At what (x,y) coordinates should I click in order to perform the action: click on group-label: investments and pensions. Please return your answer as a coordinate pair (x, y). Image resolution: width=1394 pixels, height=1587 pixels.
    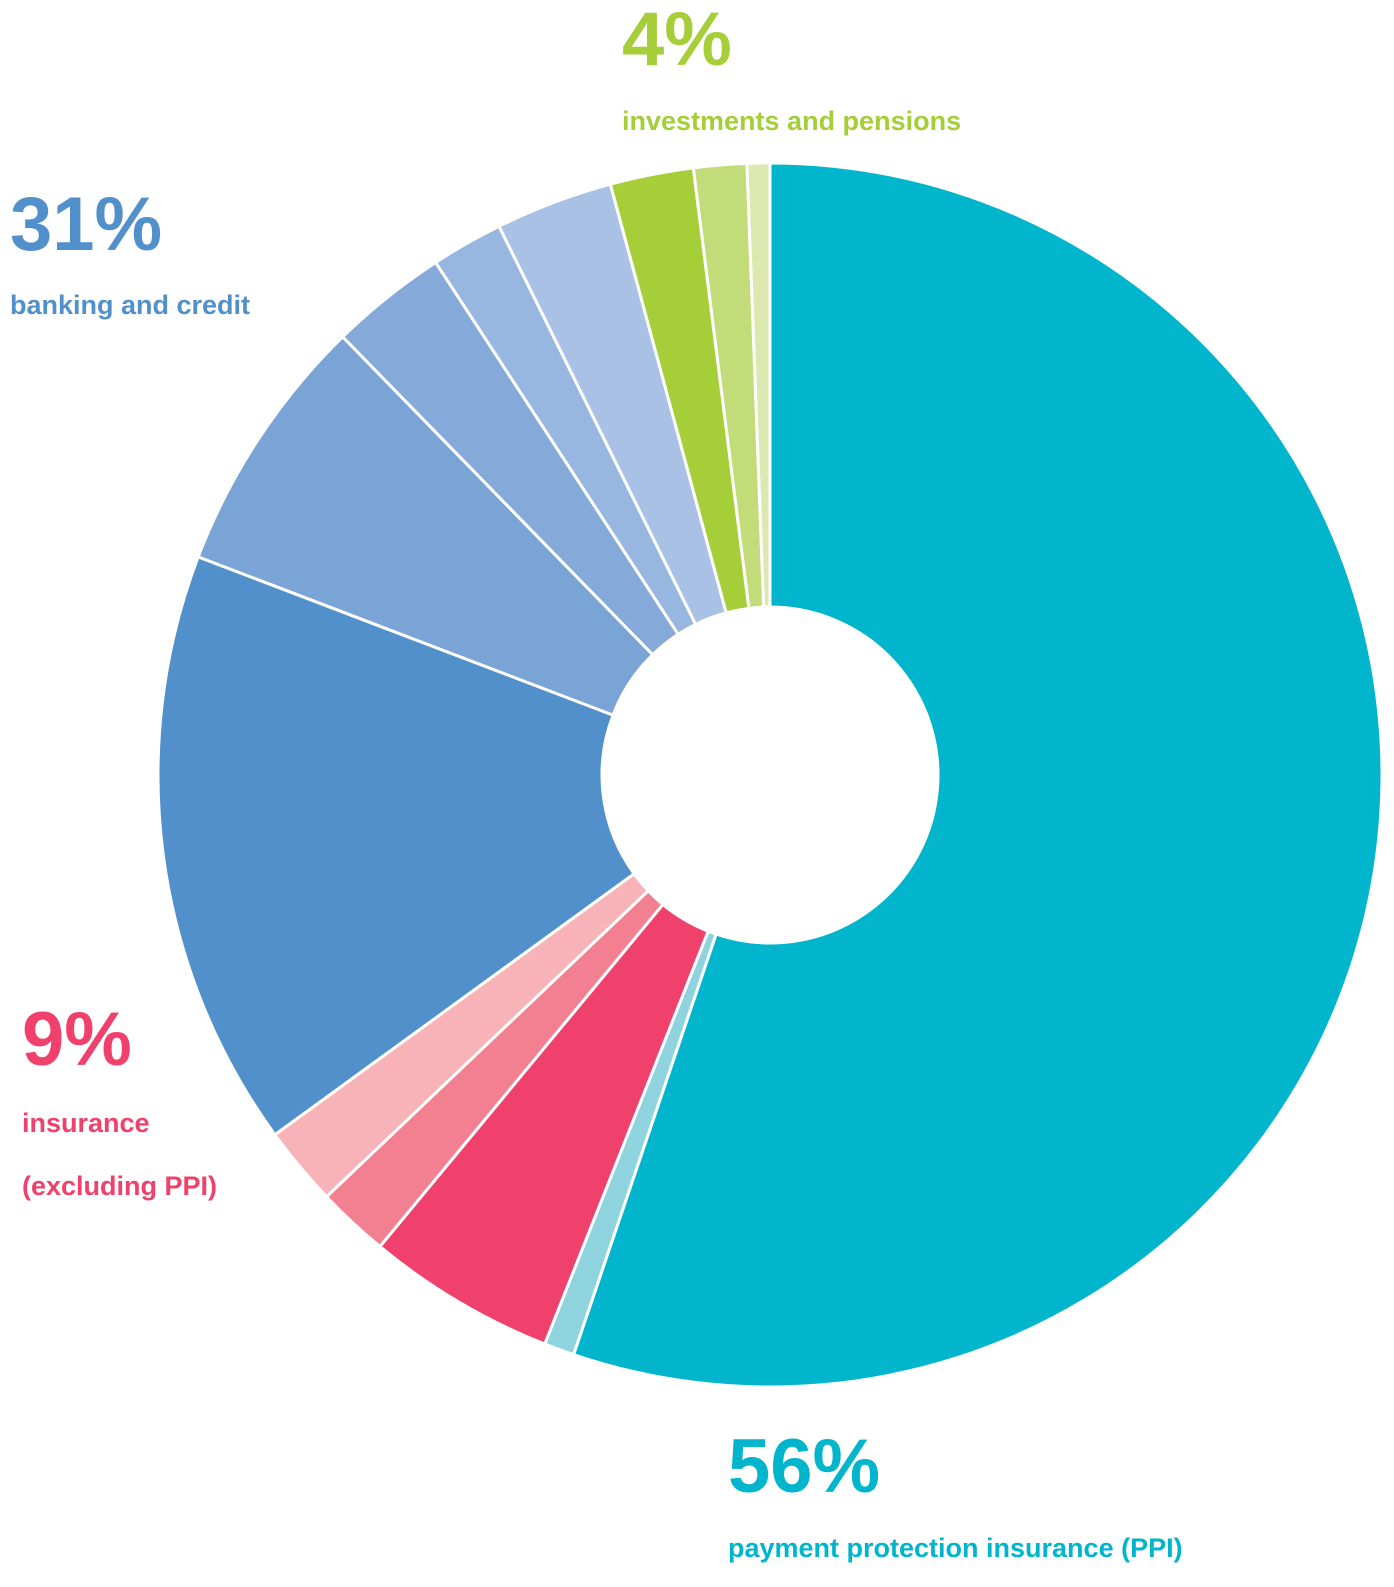
    Looking at the image, I should click on (791, 121).